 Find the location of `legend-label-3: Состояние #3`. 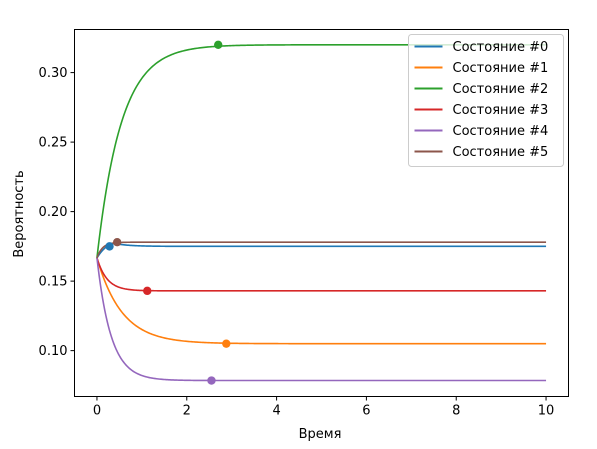

legend-label-3: Состояние #3 is located at coordinates (501, 110).